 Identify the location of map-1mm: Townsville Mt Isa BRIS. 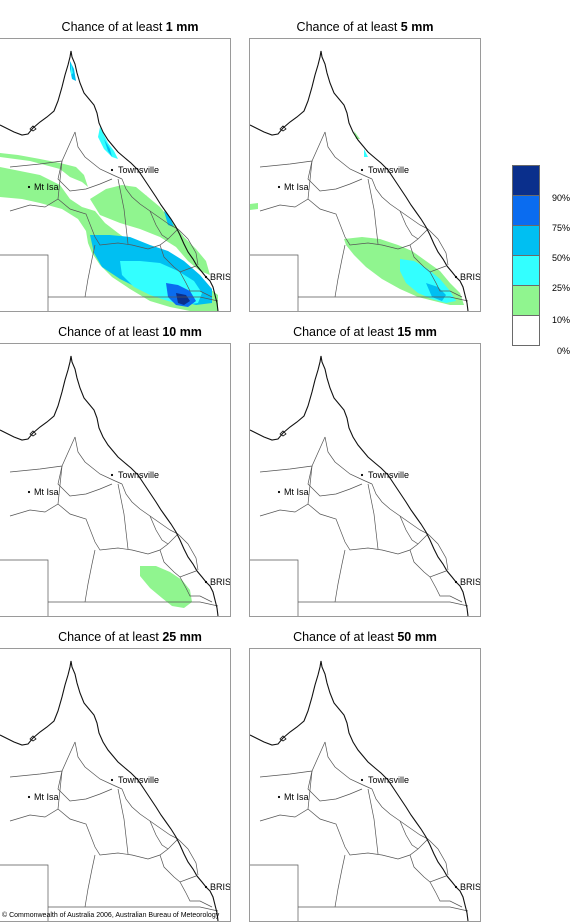
(115, 175).